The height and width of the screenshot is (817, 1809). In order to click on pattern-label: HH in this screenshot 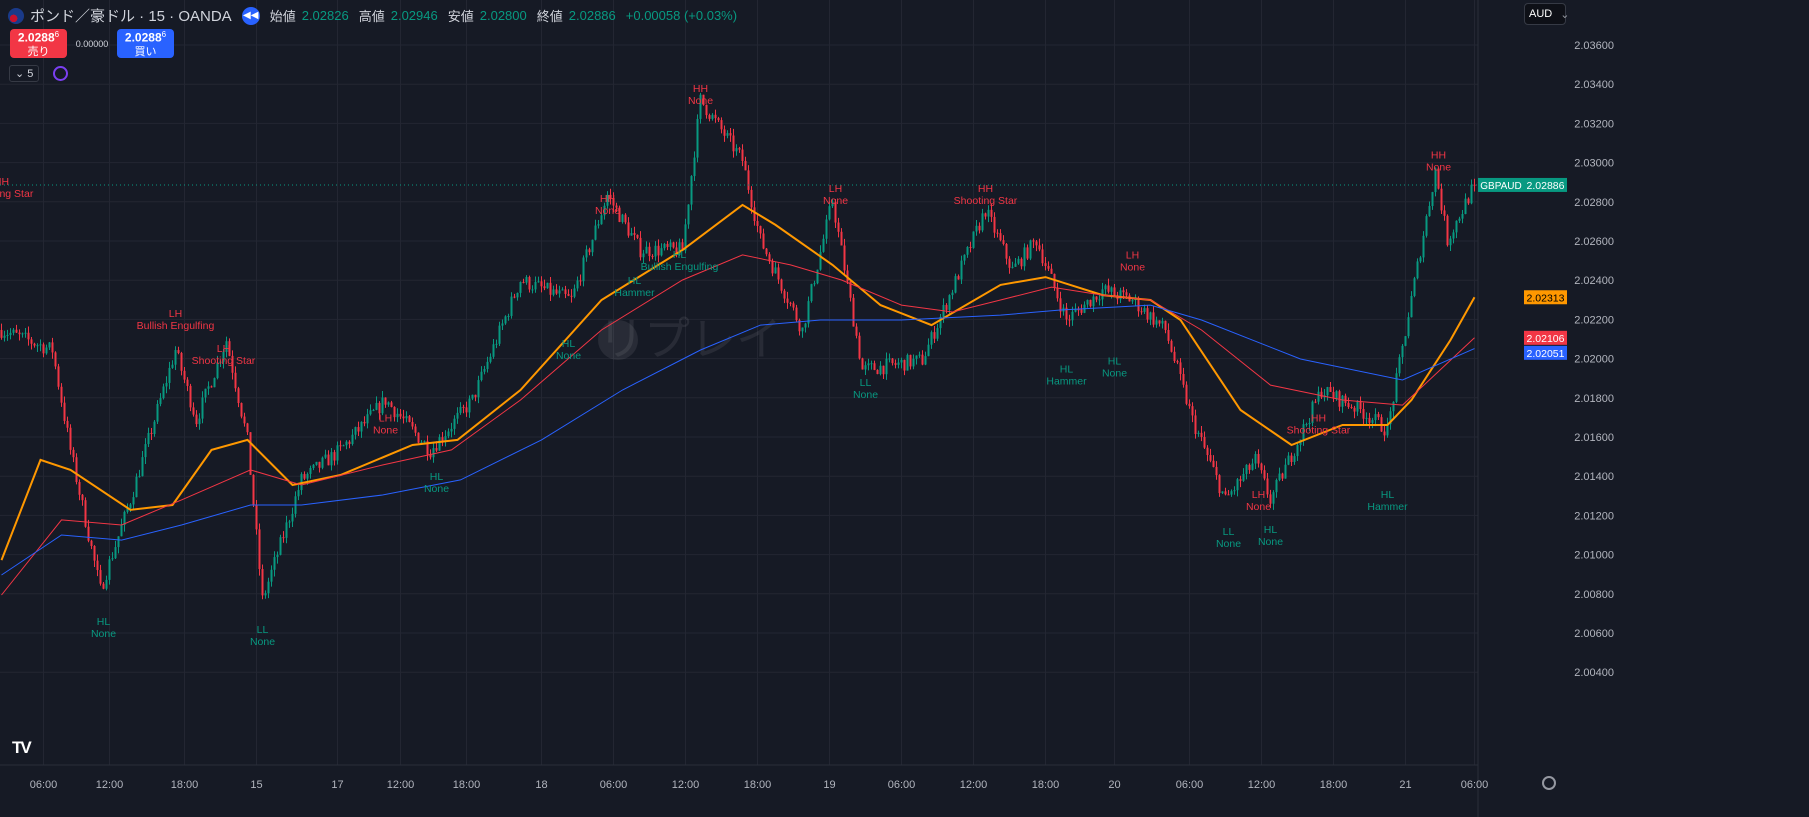, I will do `click(700, 89)`.